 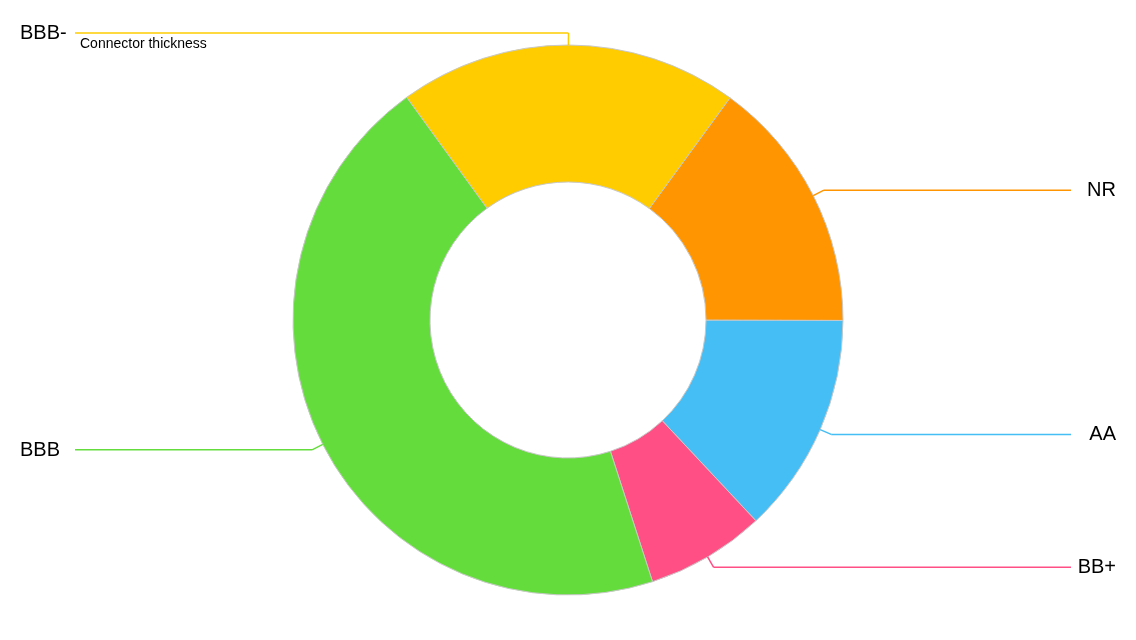 I want to click on text: Connector thickness, so click(x=143, y=43).